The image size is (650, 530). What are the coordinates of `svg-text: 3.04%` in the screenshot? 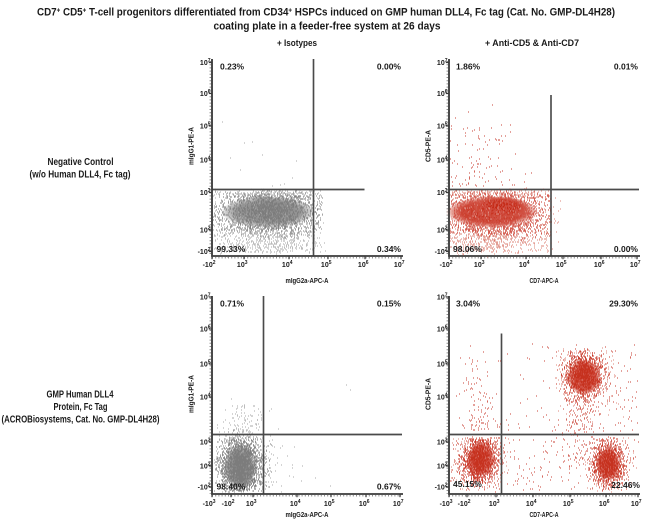 It's located at (468, 304).